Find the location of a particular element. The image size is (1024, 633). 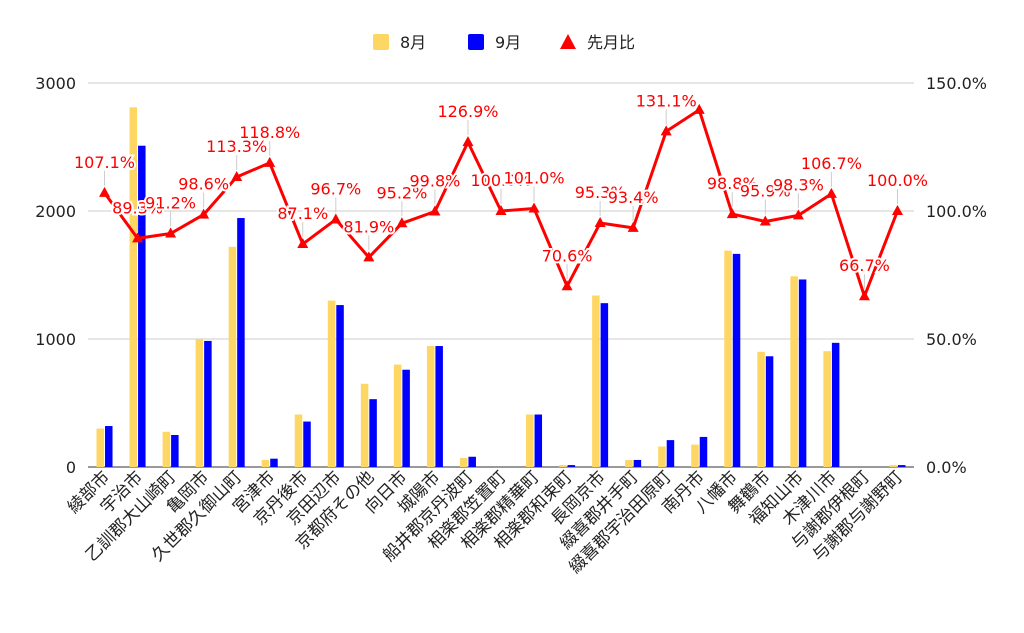

data-label: 113.3% is located at coordinates (236, 146).